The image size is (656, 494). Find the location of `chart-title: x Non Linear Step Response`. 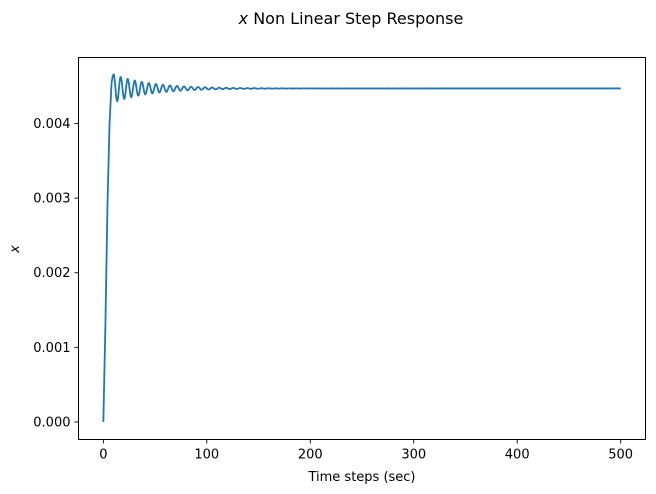

chart-title: x Non Linear Step Response is located at coordinates (351, 18).